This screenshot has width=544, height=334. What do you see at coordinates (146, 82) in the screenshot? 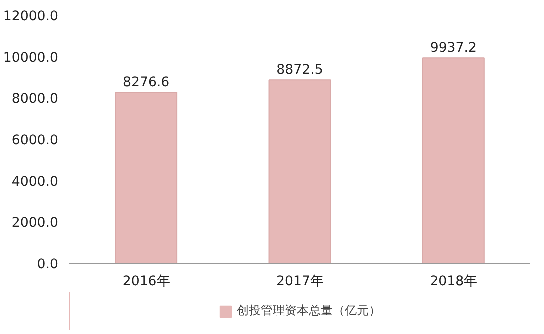
I see `data-label: 8276.6` at bounding box center [146, 82].